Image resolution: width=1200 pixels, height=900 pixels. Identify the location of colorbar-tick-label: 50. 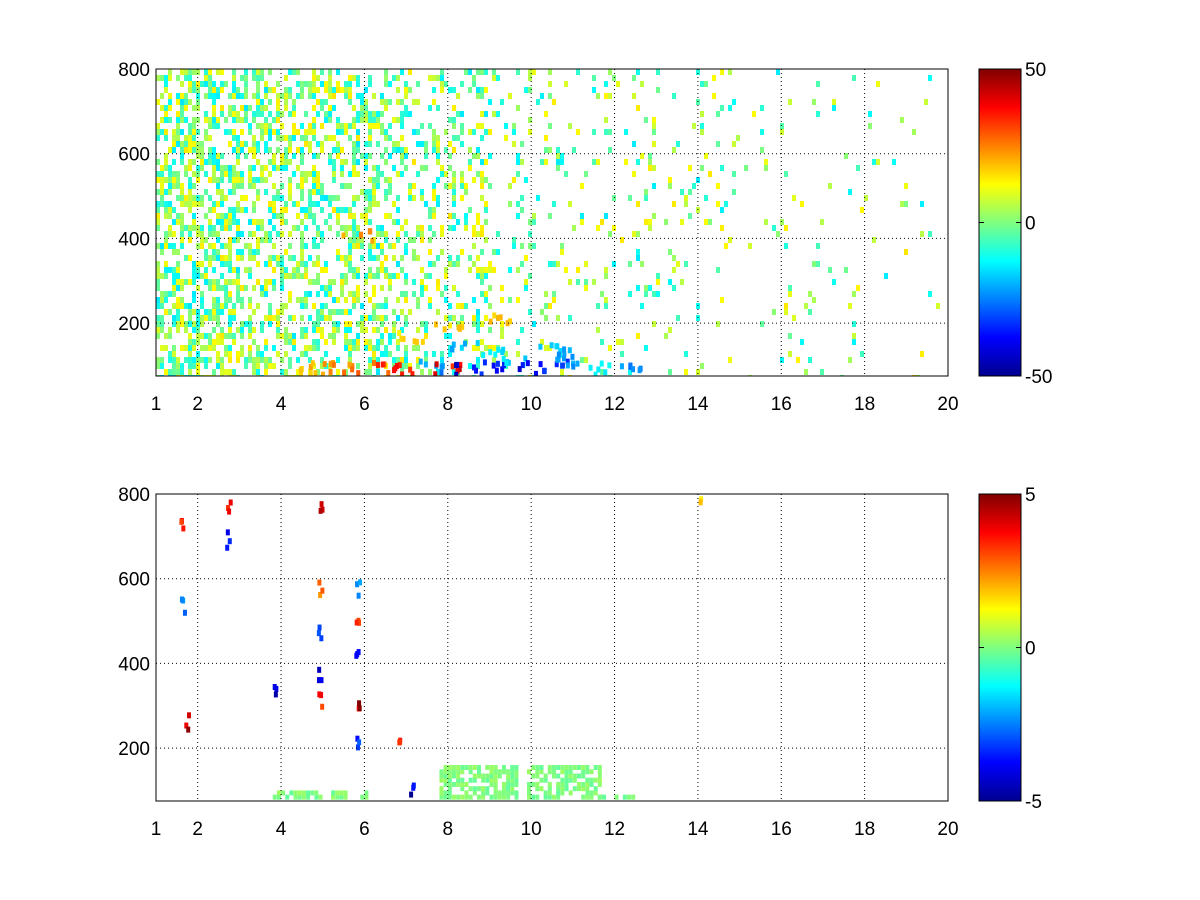
(1035, 70).